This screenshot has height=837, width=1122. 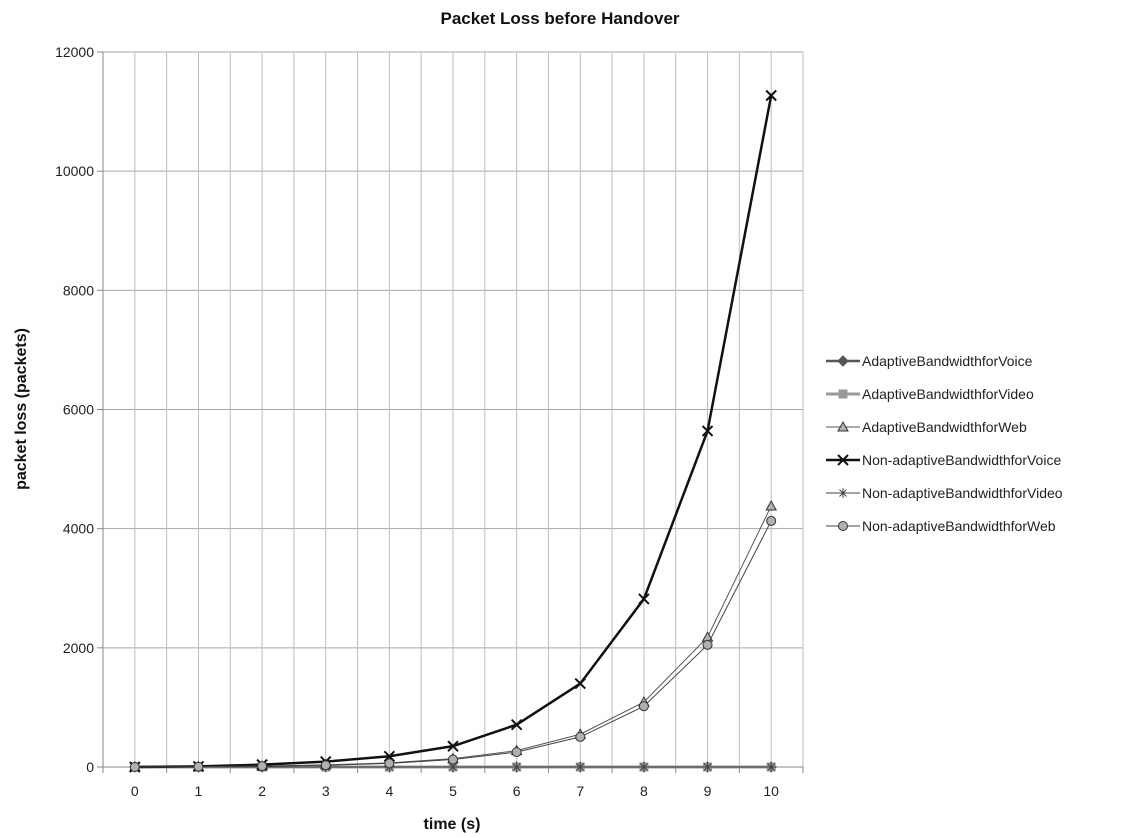 What do you see at coordinates (74, 171) in the screenshot?
I see `y-tick-label: 10000` at bounding box center [74, 171].